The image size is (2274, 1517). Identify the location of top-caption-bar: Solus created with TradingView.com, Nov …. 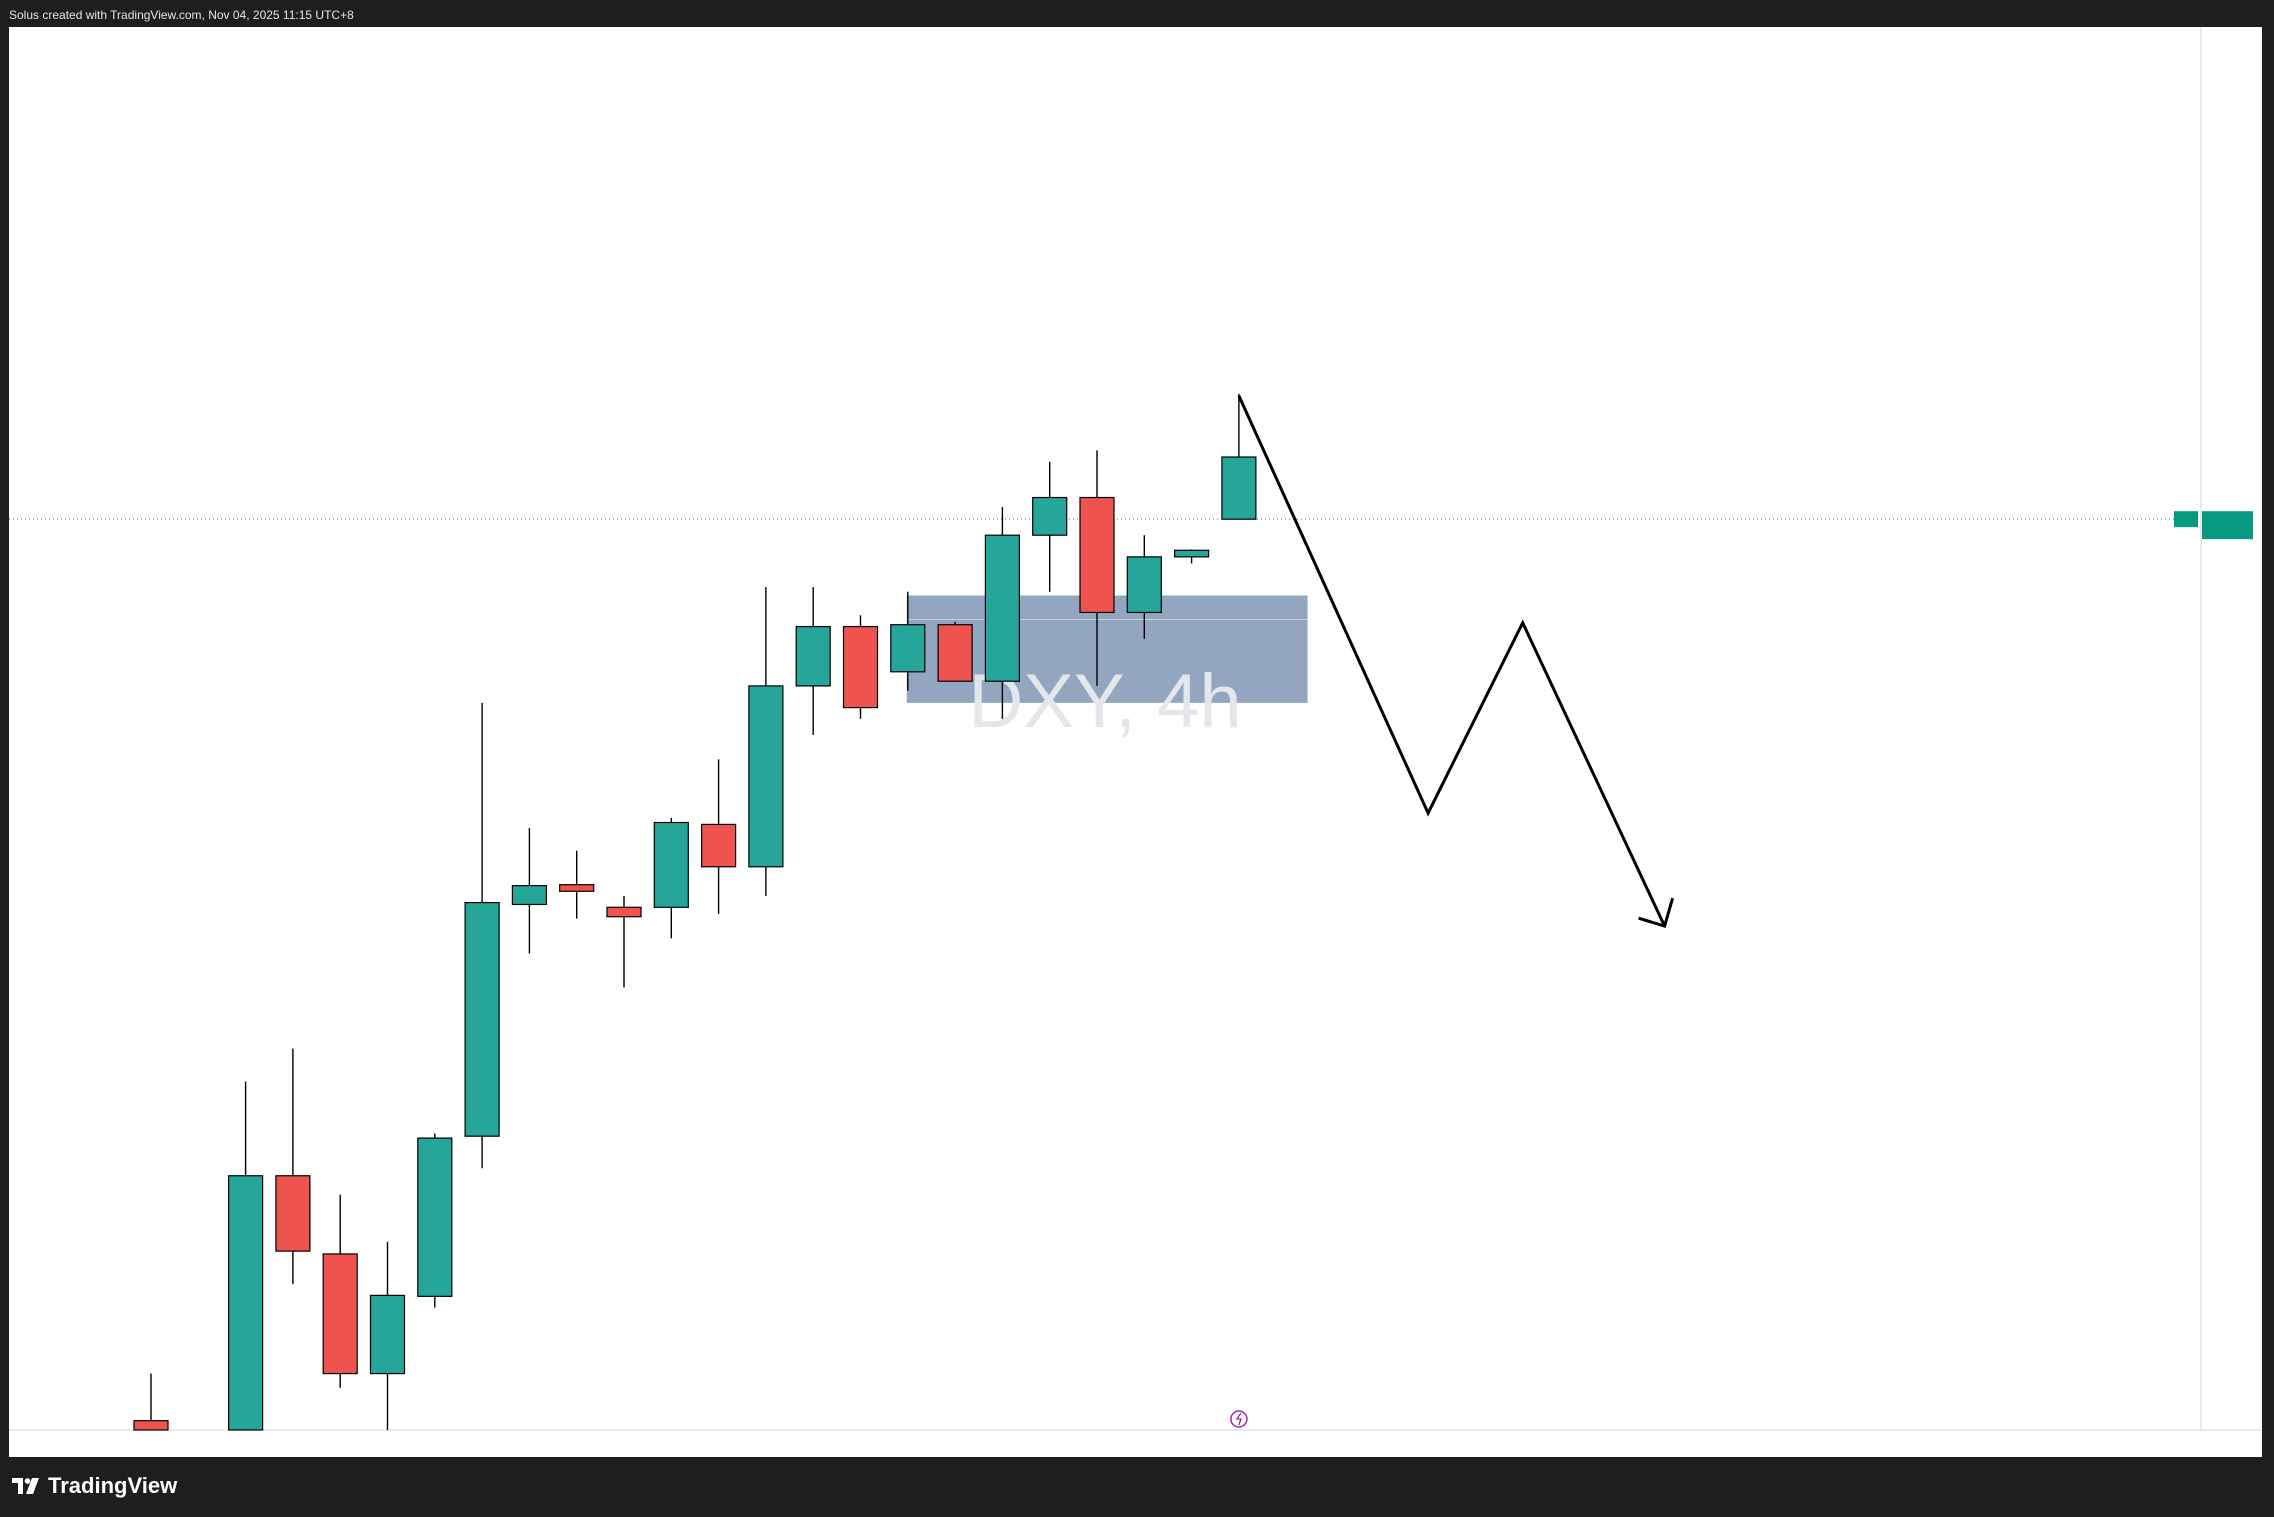
(1137, 13).